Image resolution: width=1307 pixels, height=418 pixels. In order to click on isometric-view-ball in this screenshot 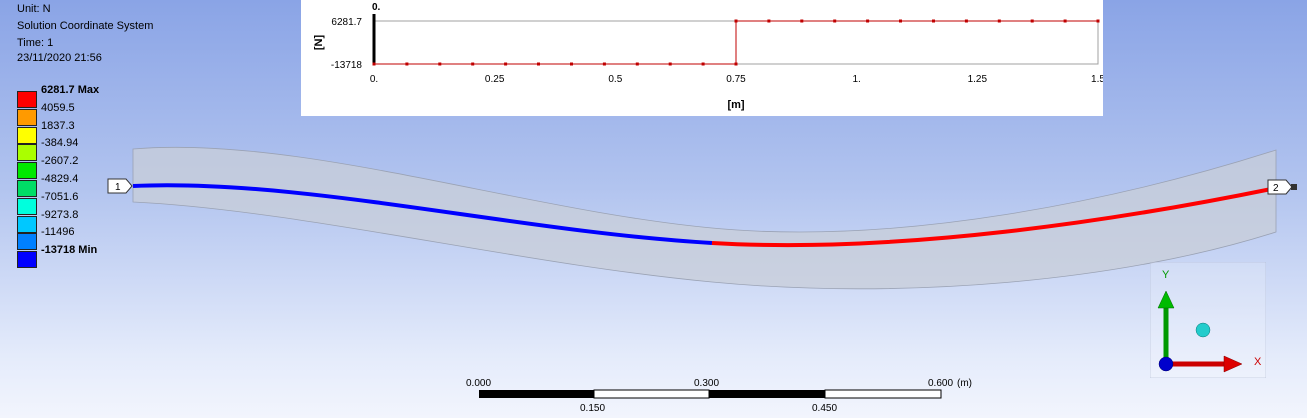, I will do `click(1203, 330)`.